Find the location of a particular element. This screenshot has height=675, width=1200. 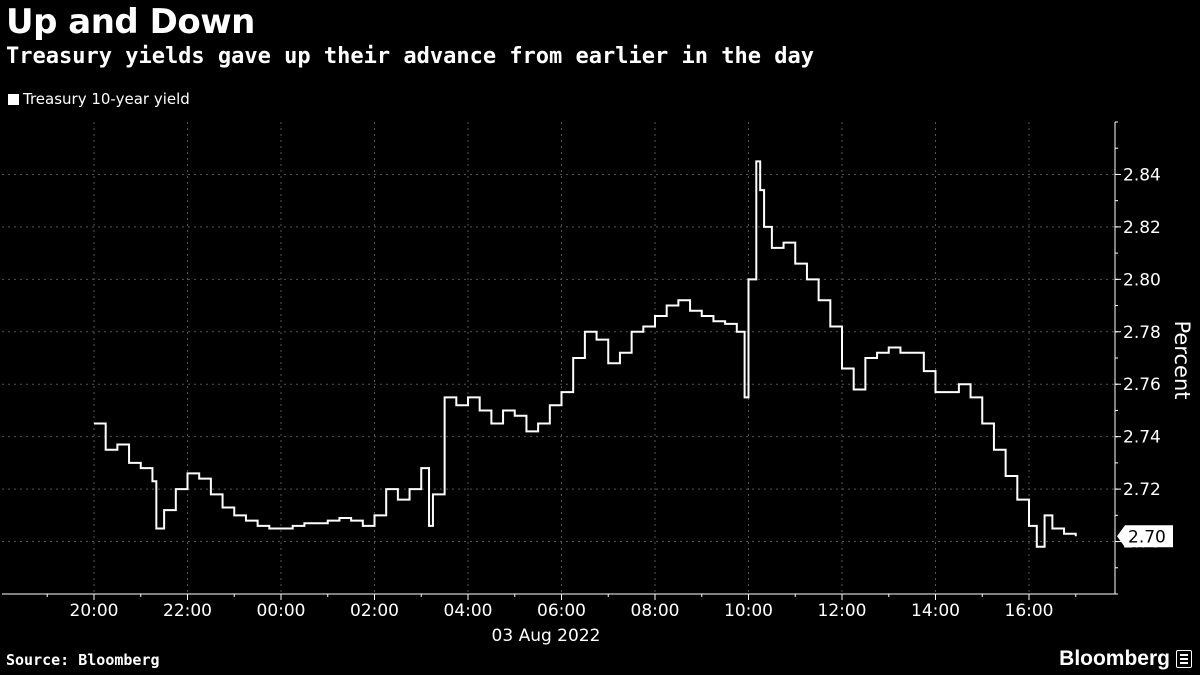

chart-title: Up and Down is located at coordinates (130, 22).